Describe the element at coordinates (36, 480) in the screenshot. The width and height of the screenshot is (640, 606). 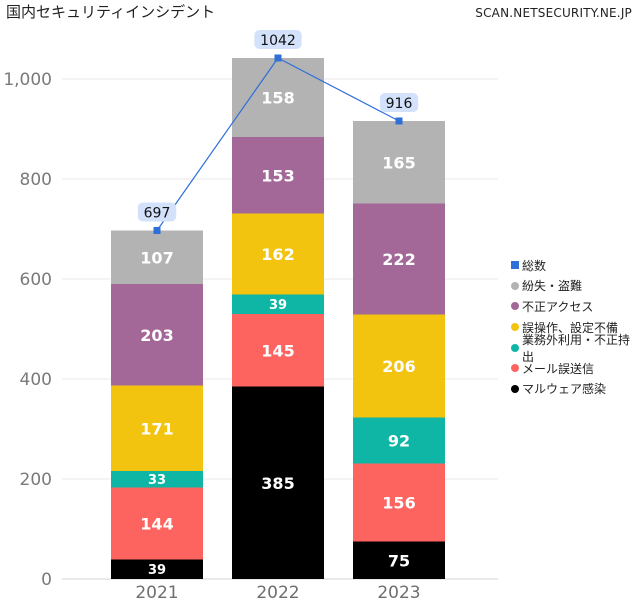
I see `y-tick-label: 200` at that location.